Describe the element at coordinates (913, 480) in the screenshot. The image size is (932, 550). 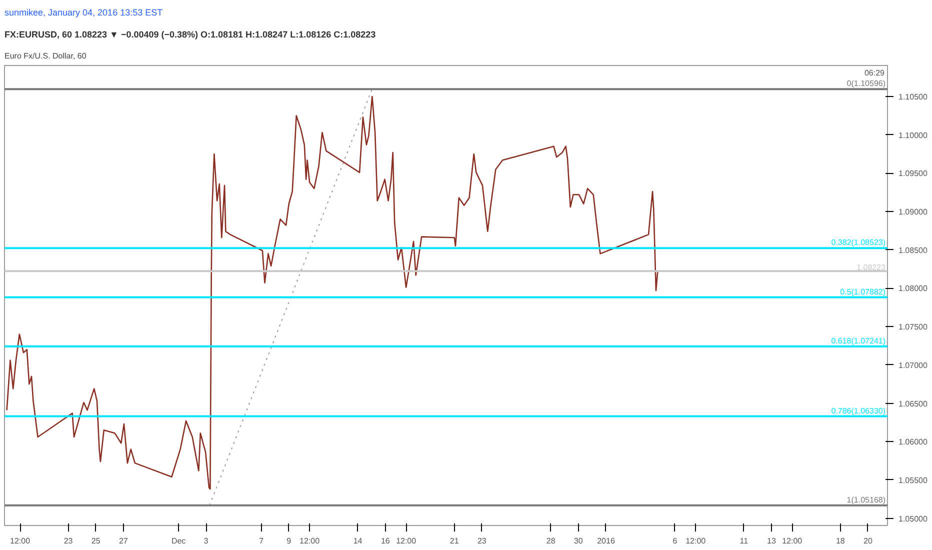
I see `y-tick-label: 1.05500` at that location.